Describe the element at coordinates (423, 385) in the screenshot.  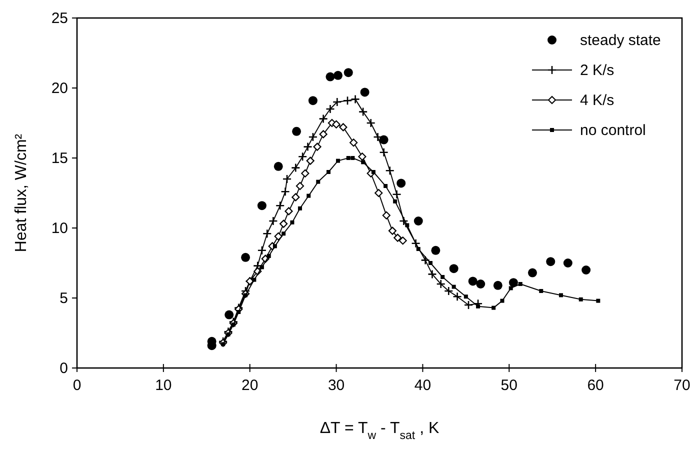
I see `x-tick-label: 40` at that location.